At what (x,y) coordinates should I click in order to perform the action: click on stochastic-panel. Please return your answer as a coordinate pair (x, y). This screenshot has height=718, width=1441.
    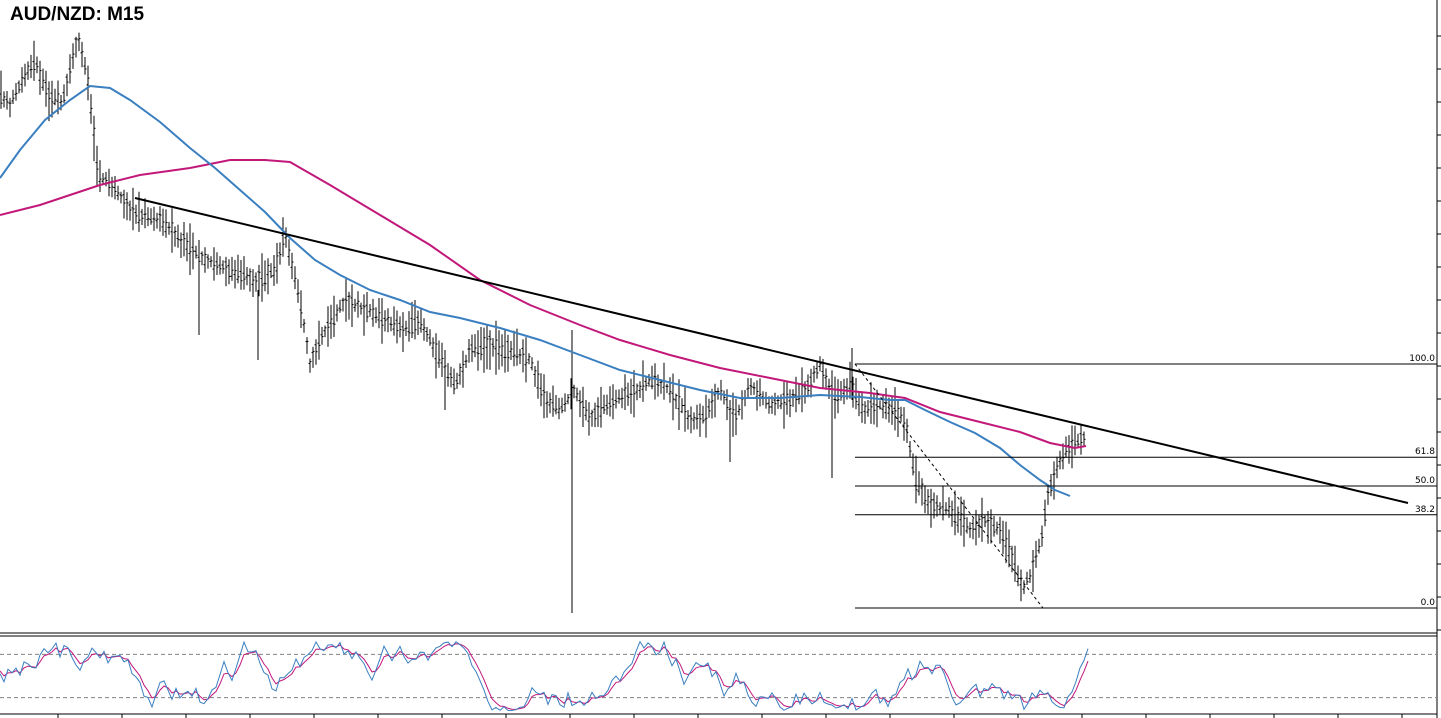
    Looking at the image, I should click on (718, 676).